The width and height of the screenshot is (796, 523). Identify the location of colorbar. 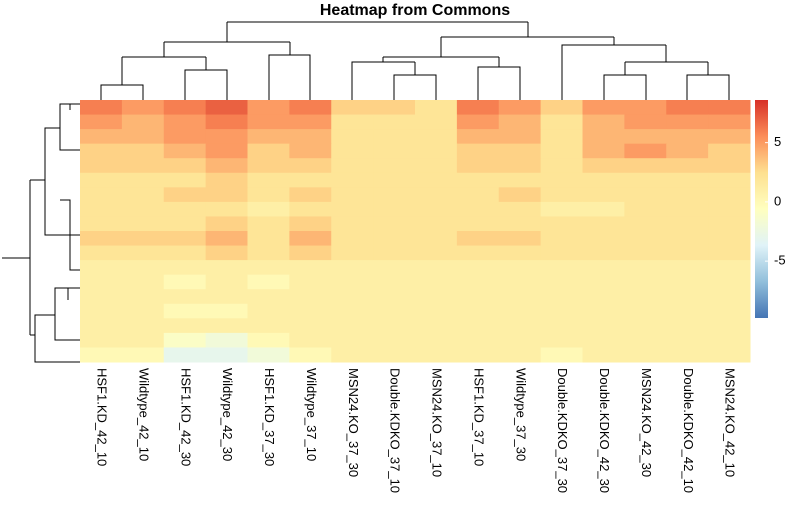
(761, 209).